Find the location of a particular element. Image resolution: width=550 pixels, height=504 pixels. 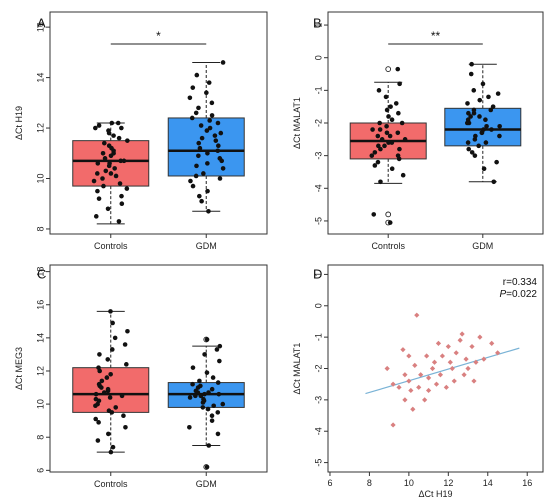

y-tick-label: 12 is located at coordinates (40, 371).